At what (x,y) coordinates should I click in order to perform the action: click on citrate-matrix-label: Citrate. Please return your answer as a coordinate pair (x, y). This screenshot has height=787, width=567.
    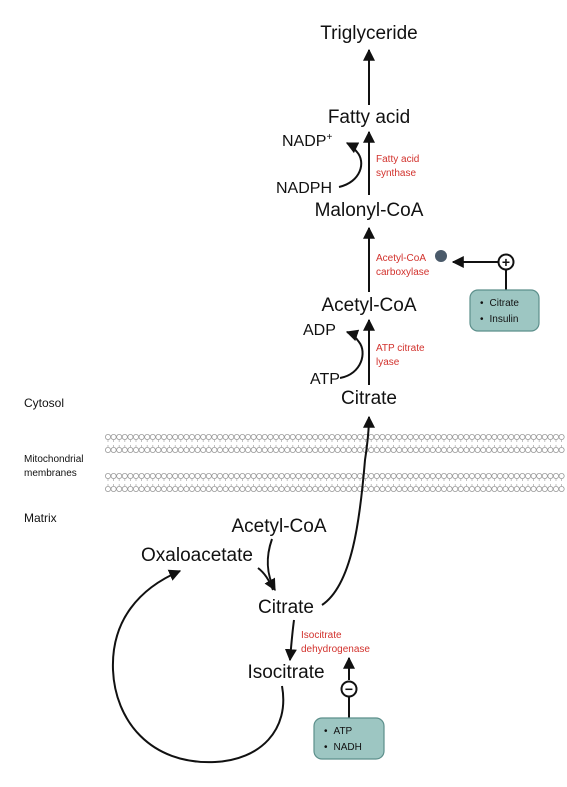
    Looking at the image, I should click on (286, 607).